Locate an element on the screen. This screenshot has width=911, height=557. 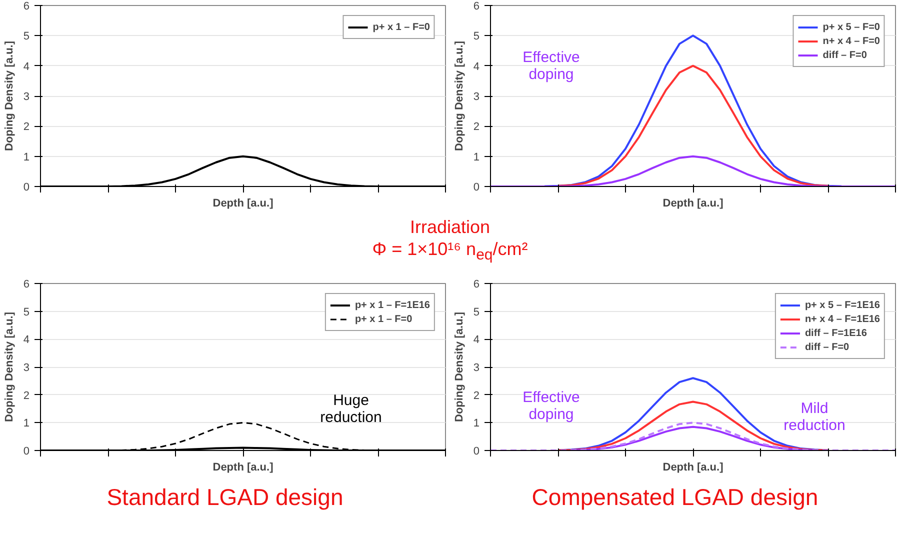
text: Compensated LGAD design is located at coordinates (675, 497).